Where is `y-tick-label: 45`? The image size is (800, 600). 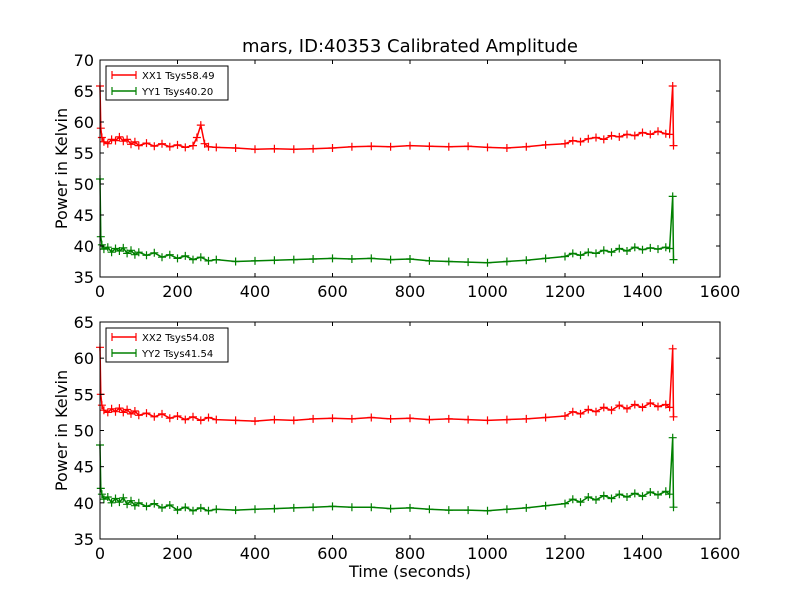 y-tick-label: 45 is located at coordinates (84, 467).